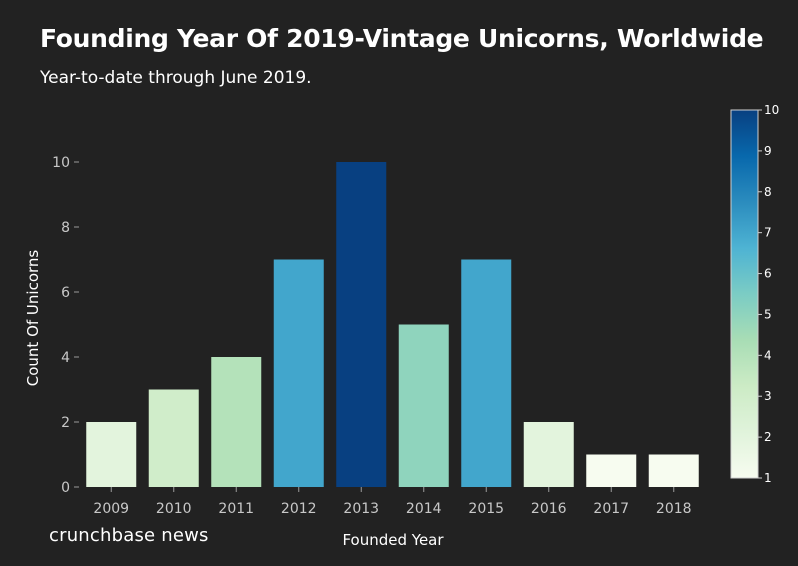  What do you see at coordinates (768, 233) in the screenshot?
I see `color-scale-label: 7` at bounding box center [768, 233].